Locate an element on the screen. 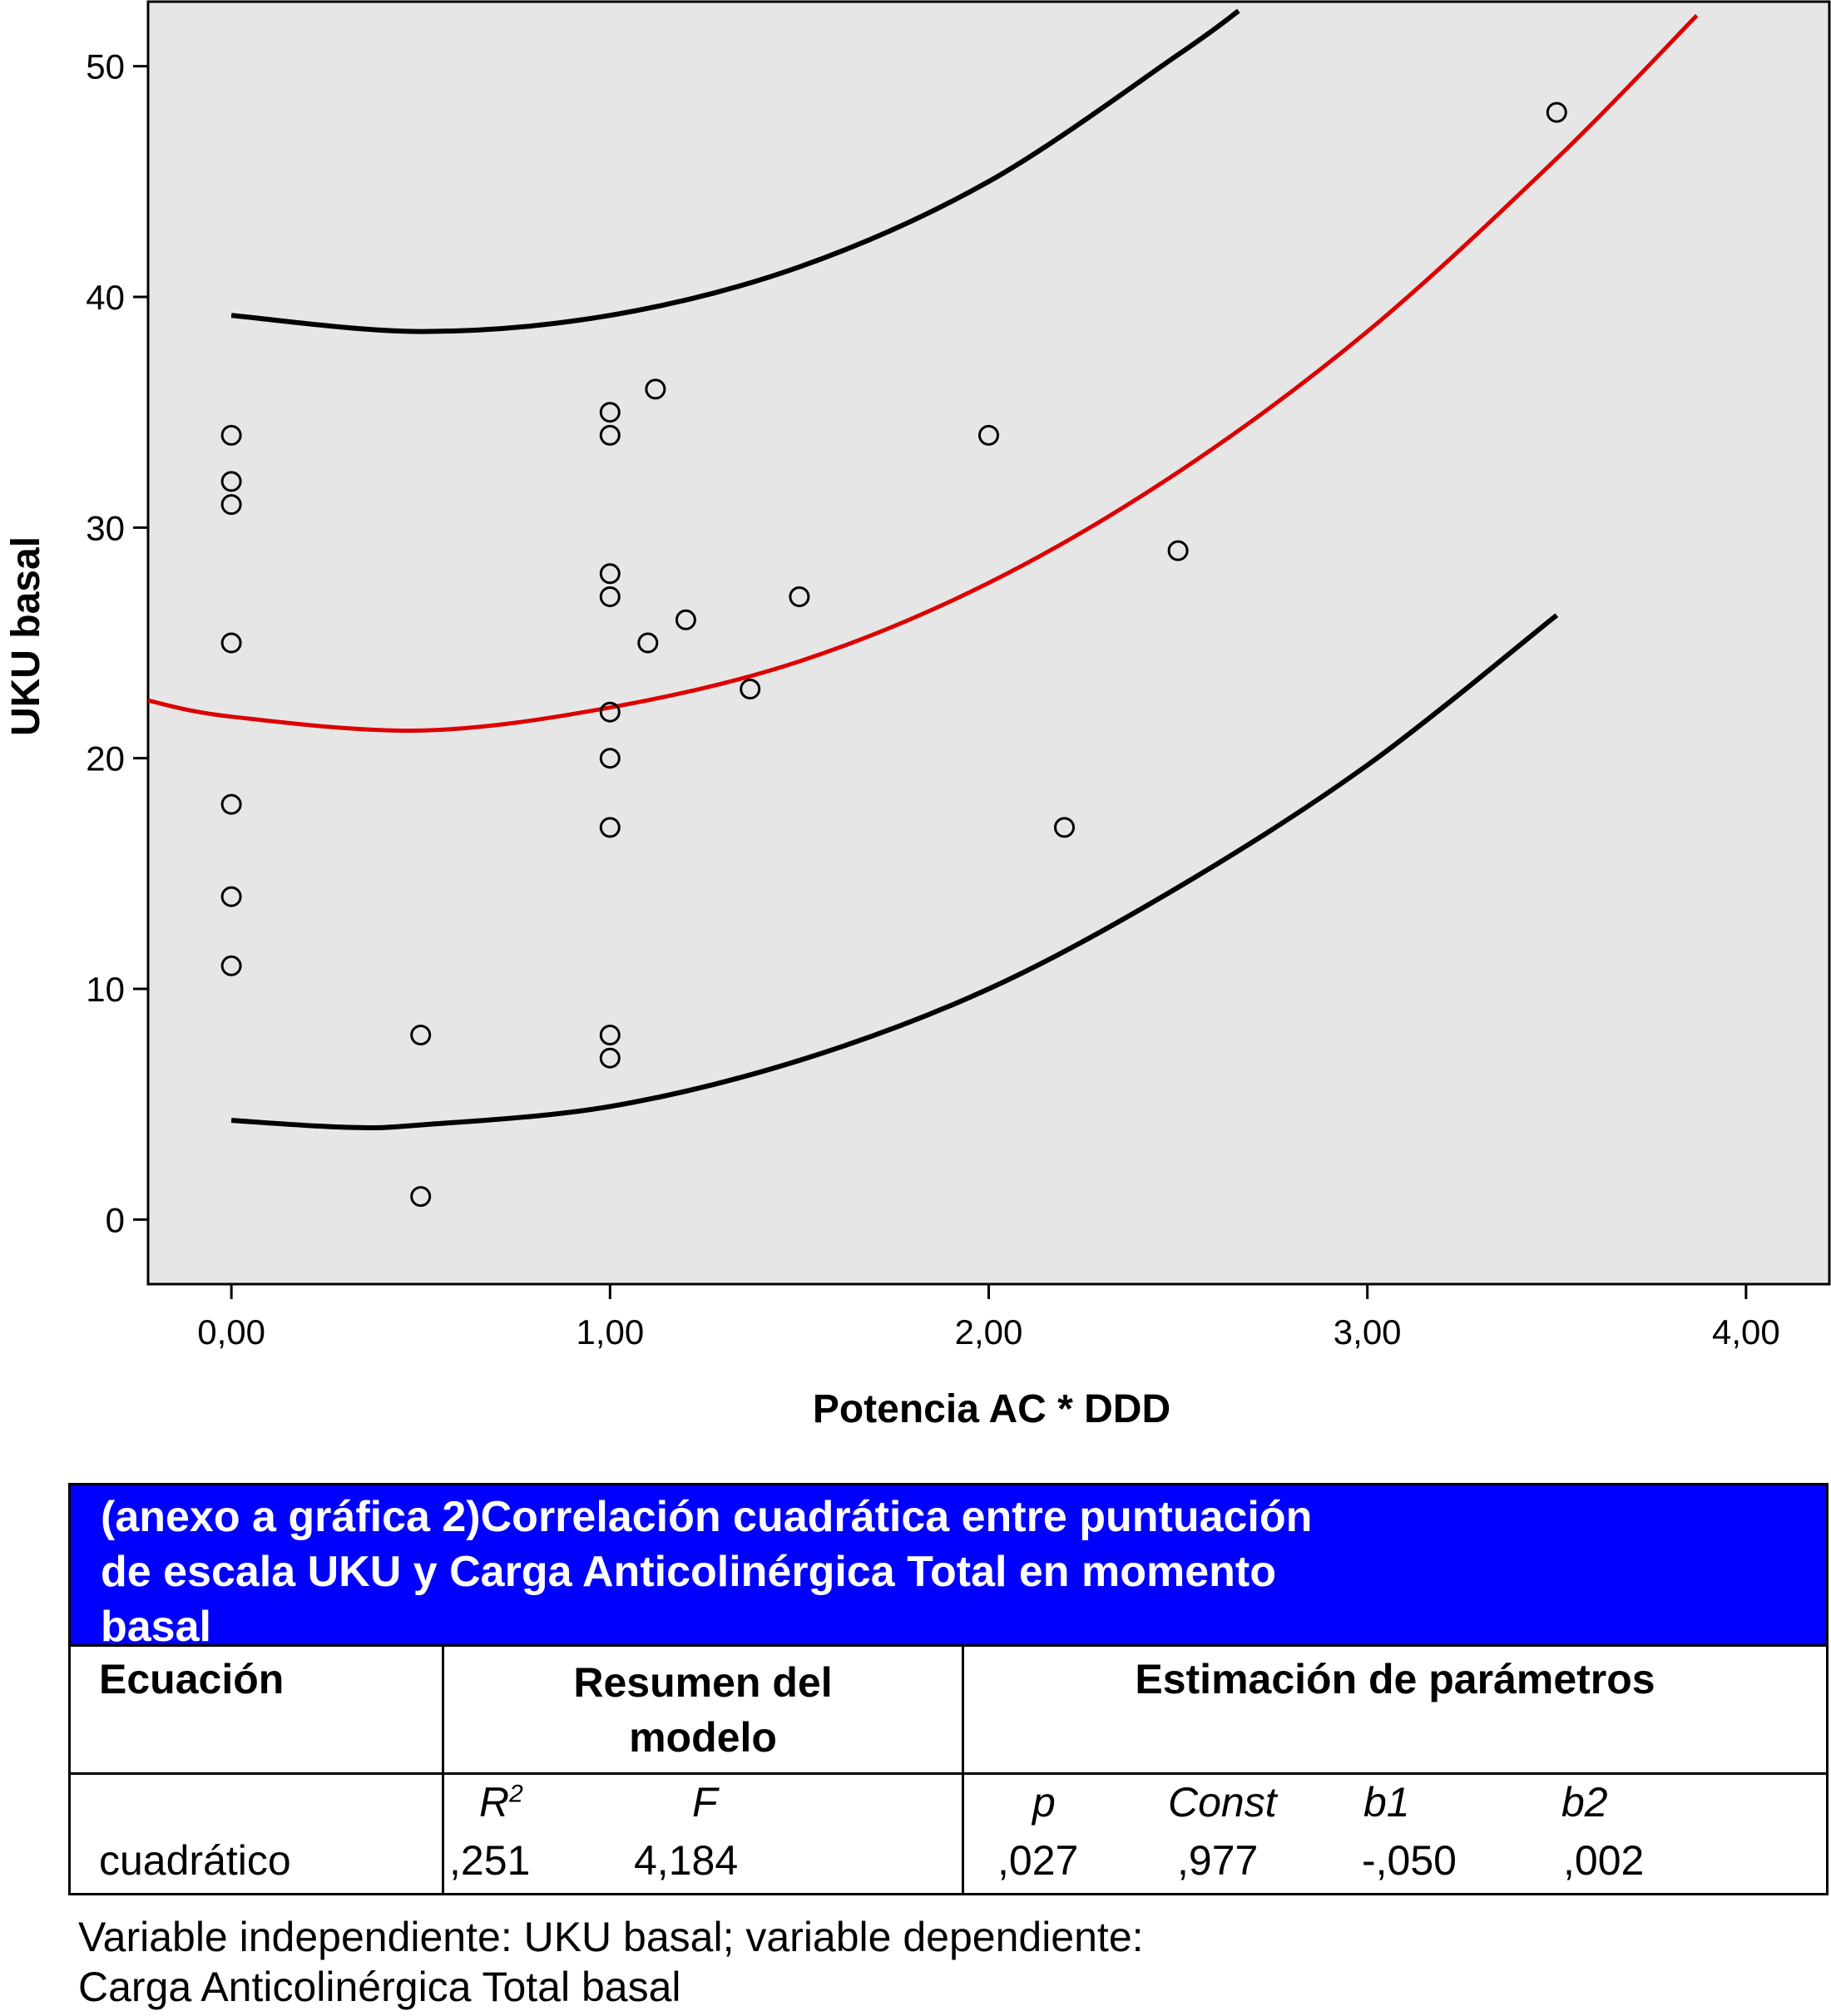 This screenshot has height=2016, width=1831. y-tick-label: 30 is located at coordinates (105, 527).